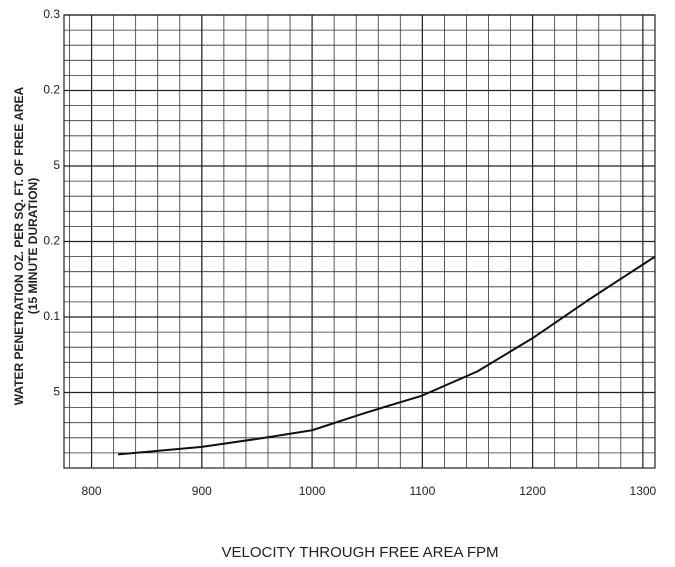 Image resolution: width=675 pixels, height=567 pixels. Describe the element at coordinates (202, 491) in the screenshot. I see `x-tick-label: 900` at that location.